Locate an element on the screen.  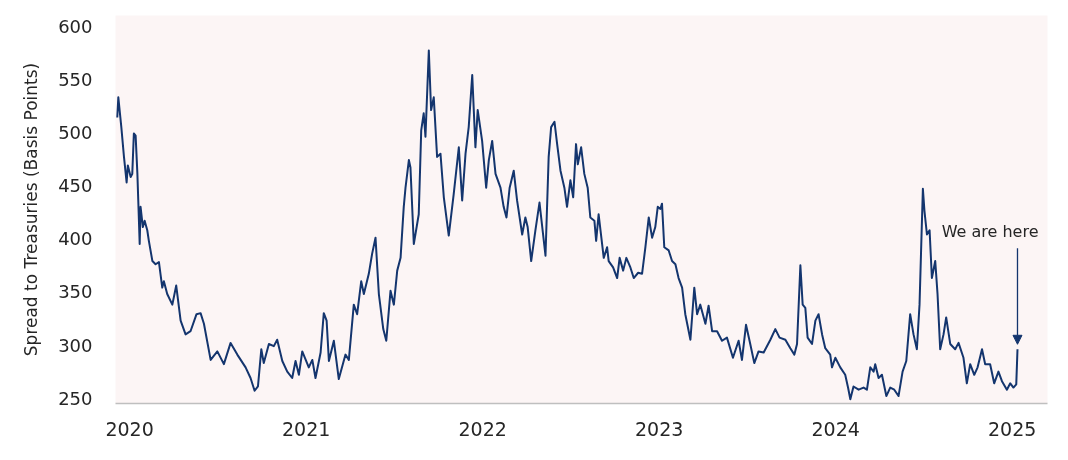
x-tick-label: 2025 is located at coordinates (1012, 428).